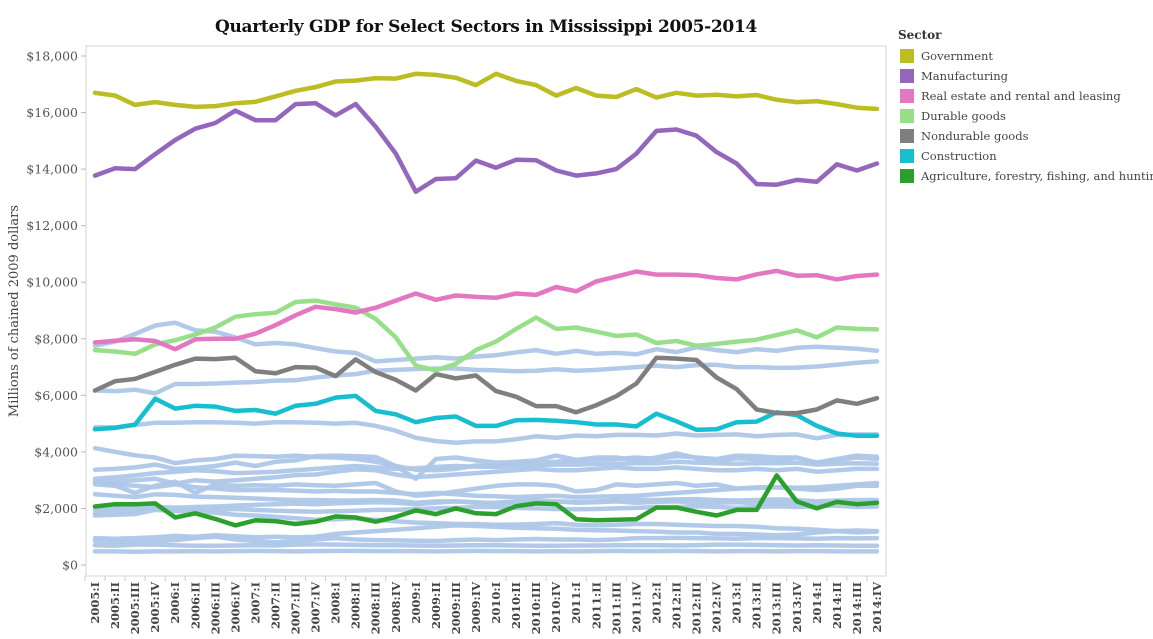 This screenshot has height=639, width=1153. What do you see at coordinates (255, 603) in the screenshot?
I see `x-tick-label: 2007:I` at bounding box center [255, 603].